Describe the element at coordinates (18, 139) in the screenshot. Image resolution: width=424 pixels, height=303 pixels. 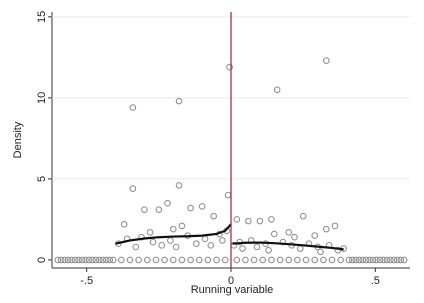
I see `y-axis-title: Density` at that location.